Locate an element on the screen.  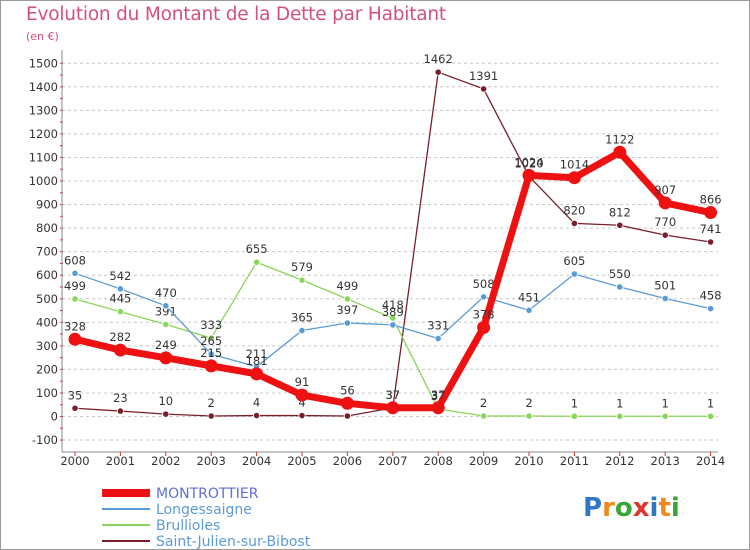
data-label: 282 is located at coordinates (120, 337).